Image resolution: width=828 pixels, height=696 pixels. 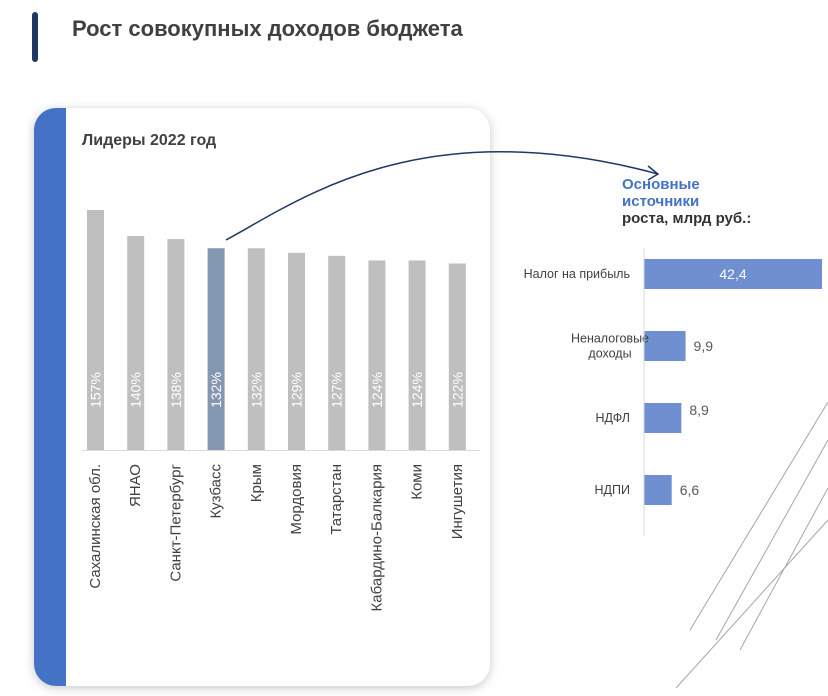 I want to click on category-label-5: Мордовия, so click(x=296, y=499).